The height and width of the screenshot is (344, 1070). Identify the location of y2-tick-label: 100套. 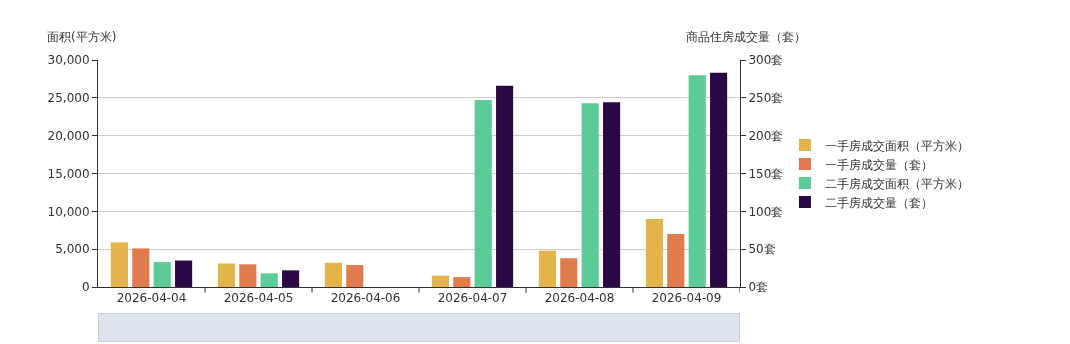
(766, 211).